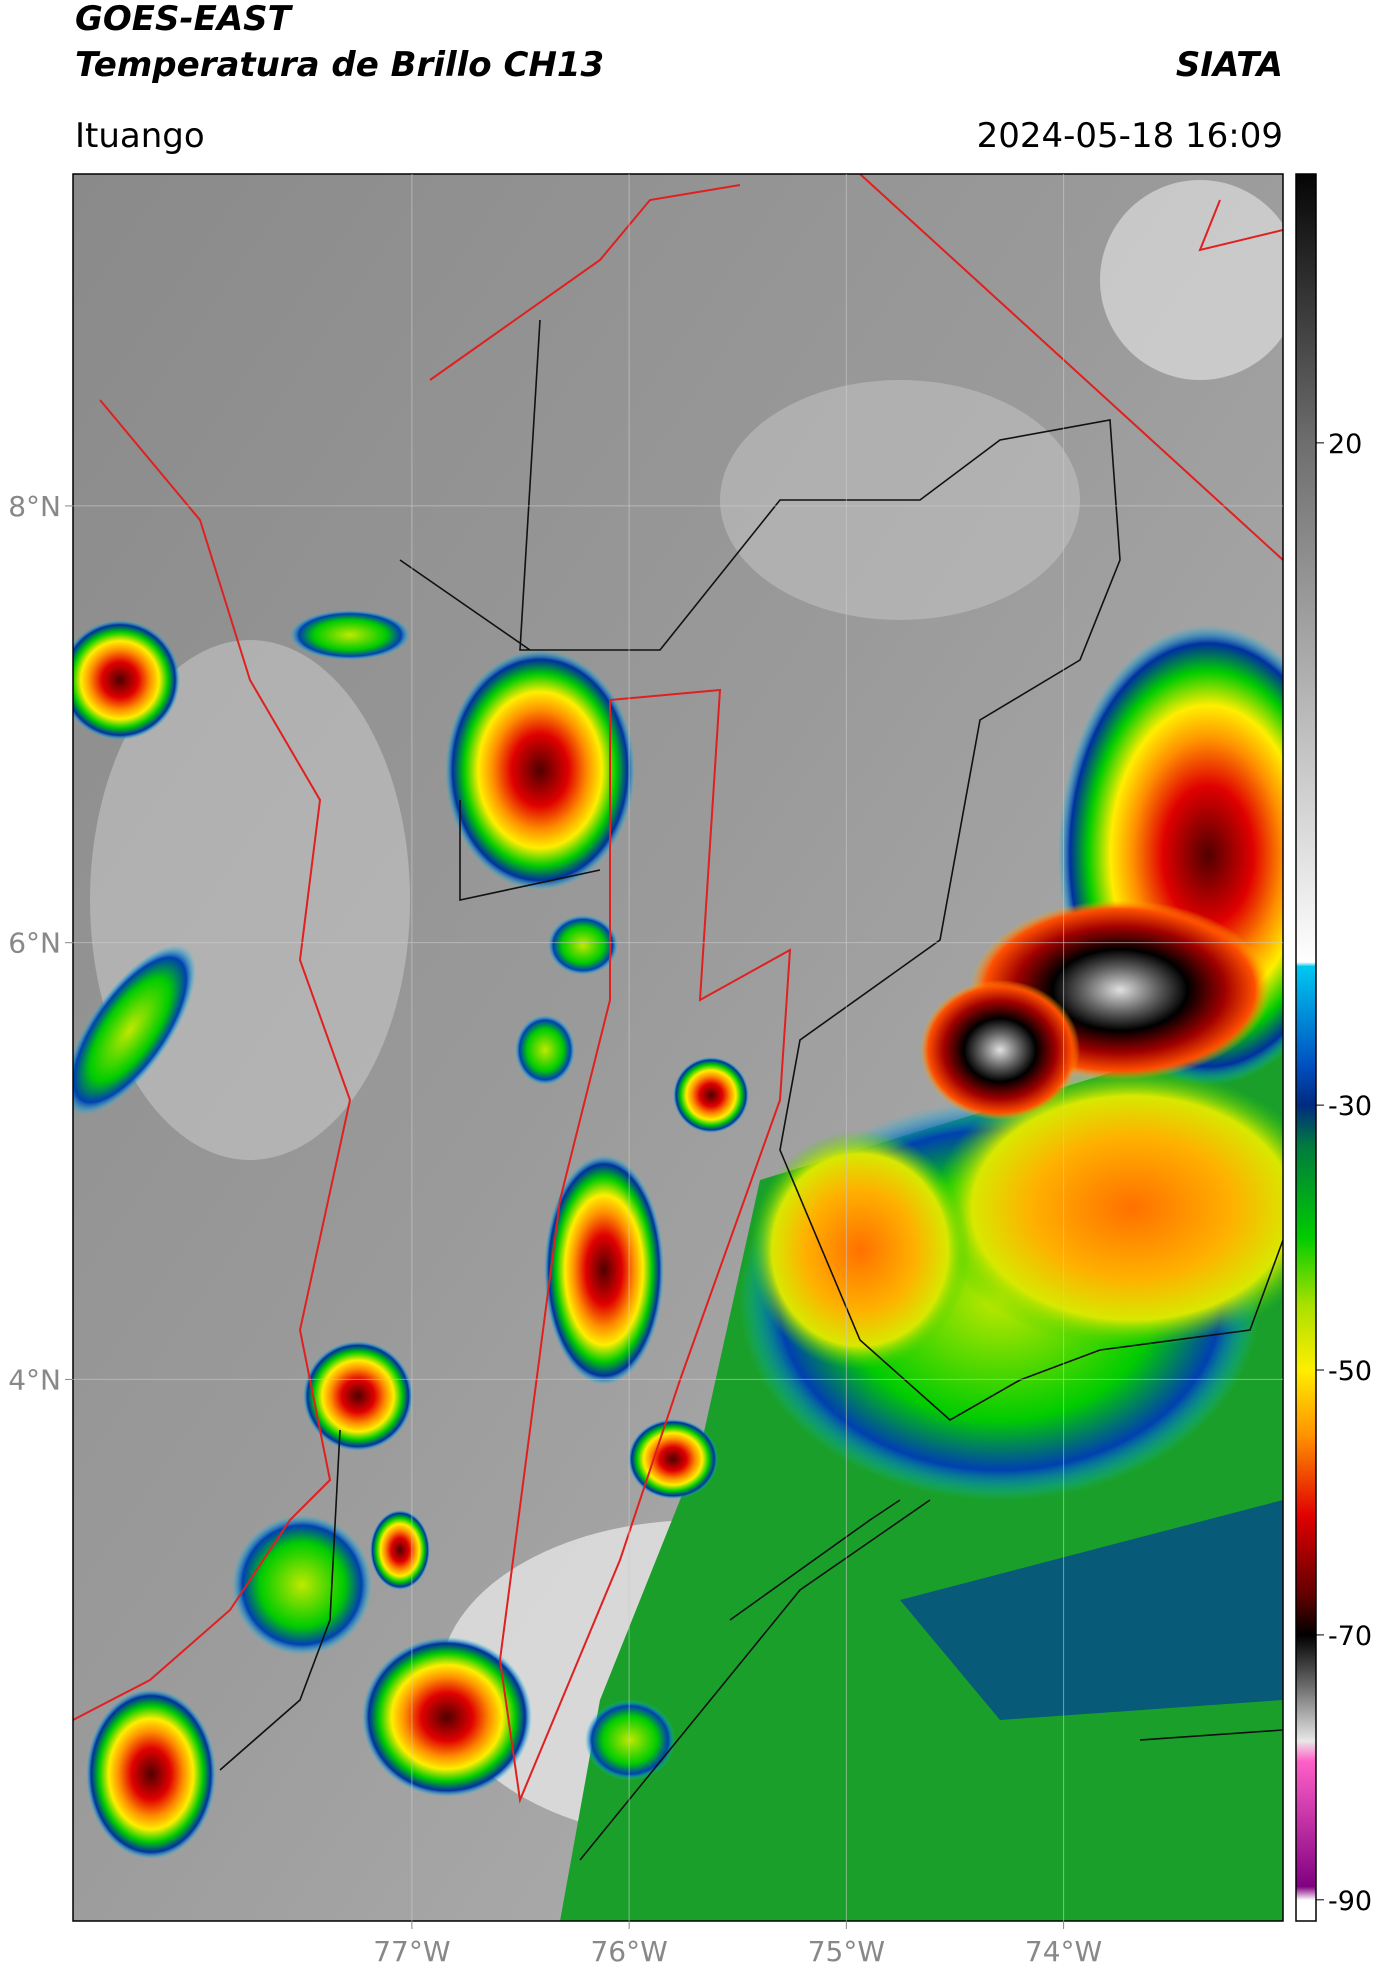  Describe the element at coordinates (1345, 444) in the screenshot. I see `colorbar-tick-label: 20` at that location.